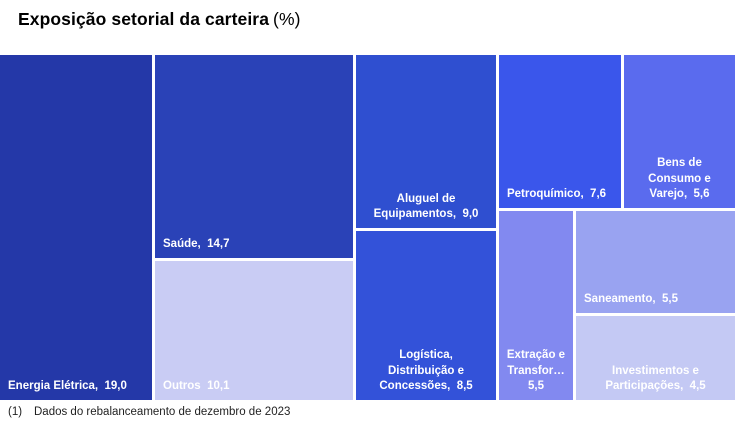 This screenshot has height=426, width=735. I want to click on treemap-cell-extracao-e-transformacao: Extração e Transfor… 5,5, so click(535, 305).